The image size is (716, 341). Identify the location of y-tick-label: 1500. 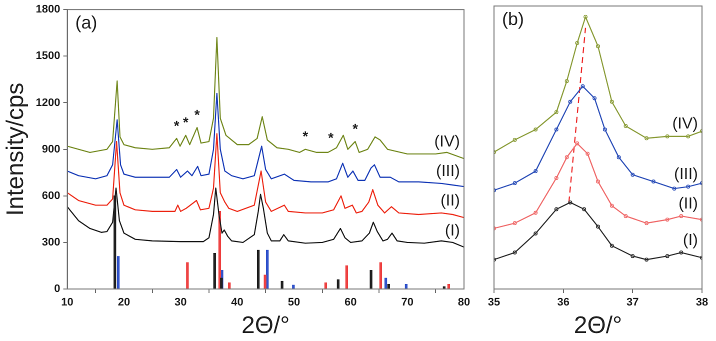
(48, 56).